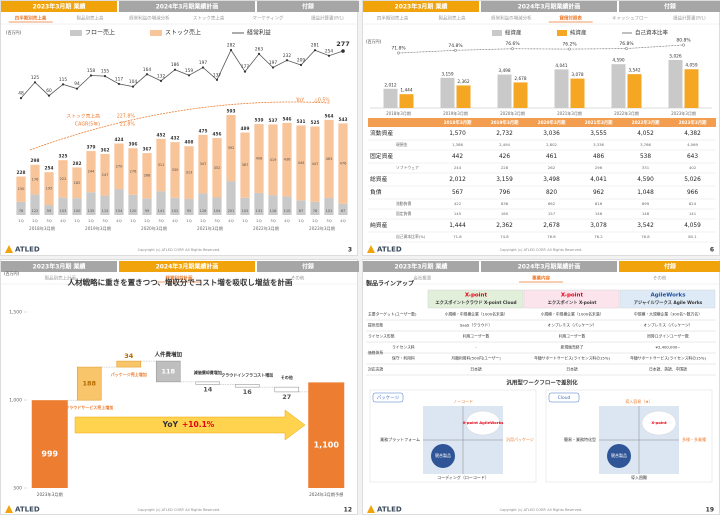 The height and width of the screenshot is (515, 720). What do you see at coordinates (572, 358) in the screenshot?
I see `cell: 年額サポートサービス(ライセンス料の15%)` at bounding box center [572, 358].